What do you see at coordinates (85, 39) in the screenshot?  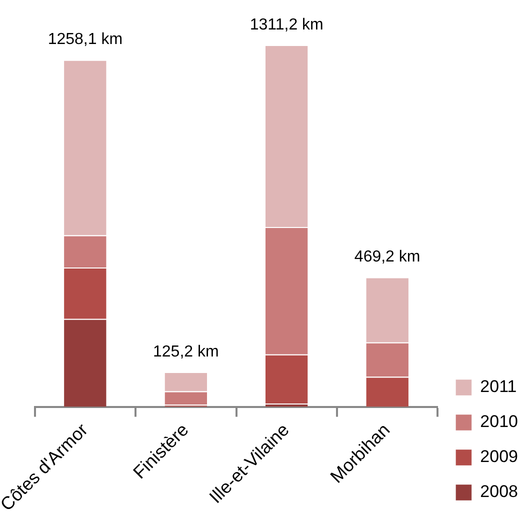 I see `annotation: 1258,1 km` at bounding box center [85, 39].